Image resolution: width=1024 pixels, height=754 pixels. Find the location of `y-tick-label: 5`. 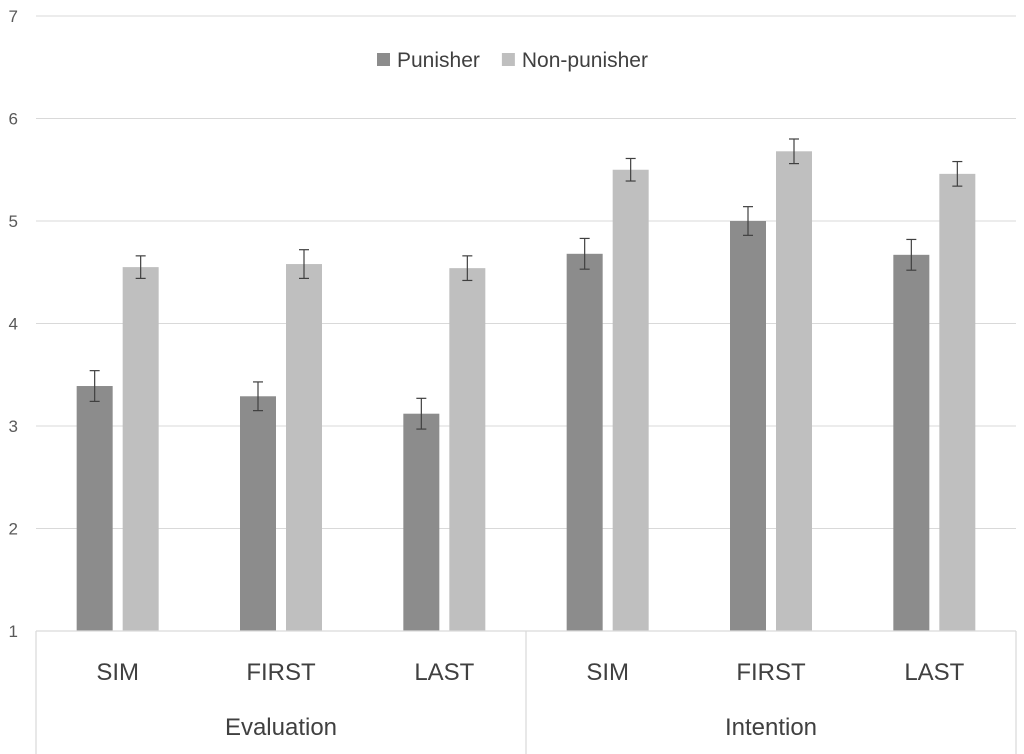

y-tick-label: 5 is located at coordinates (13, 221).